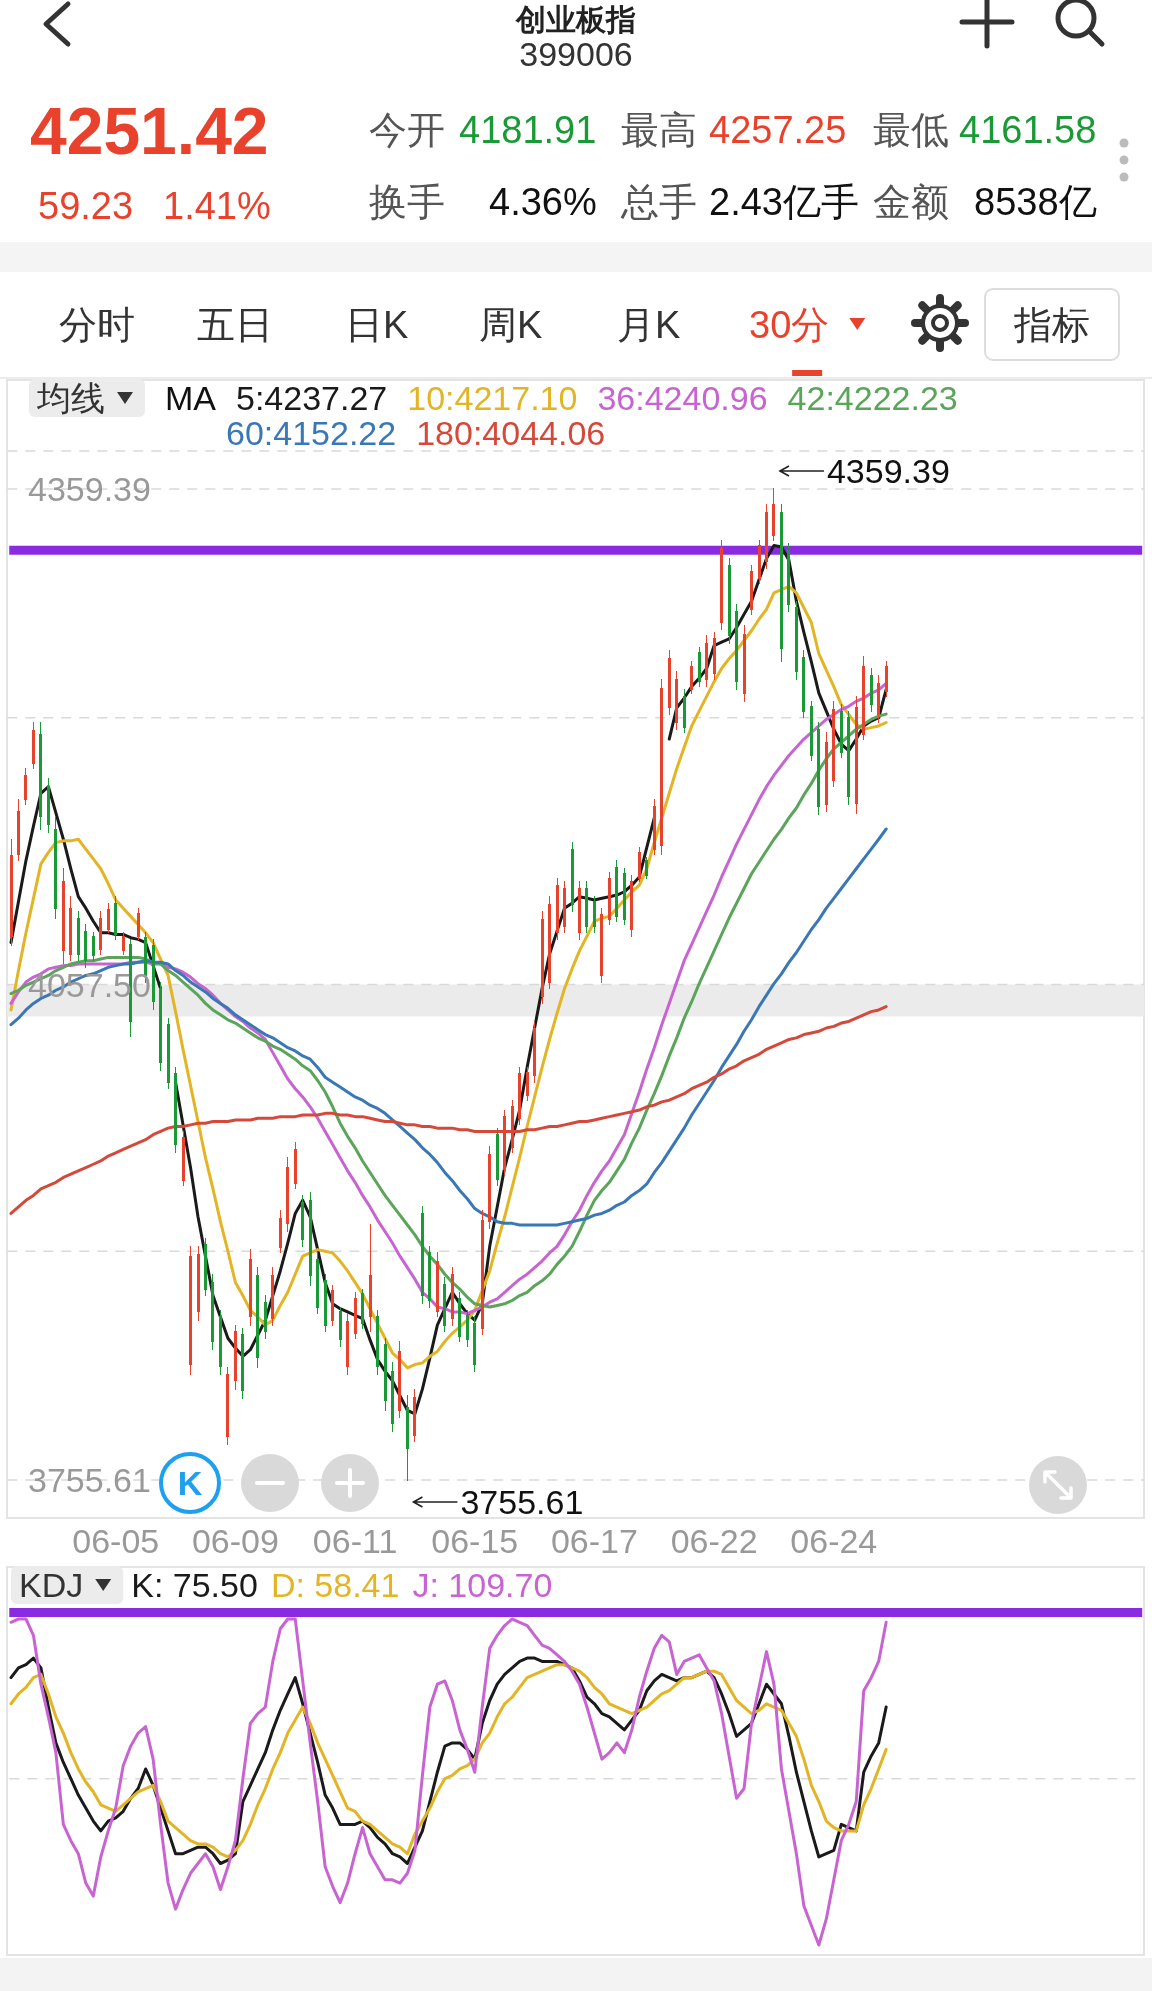  What do you see at coordinates (1028, 130) in the screenshot?
I see `text: 4161.58` at bounding box center [1028, 130].